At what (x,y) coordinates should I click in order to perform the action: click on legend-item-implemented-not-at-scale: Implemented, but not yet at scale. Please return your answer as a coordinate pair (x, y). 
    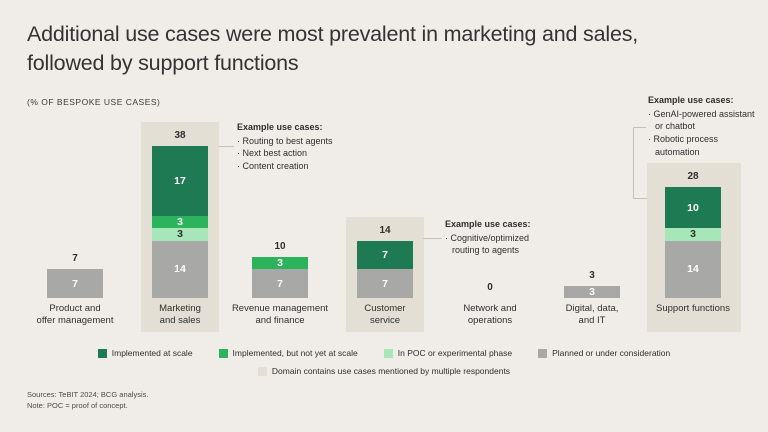
    Looking at the image, I should click on (288, 353).